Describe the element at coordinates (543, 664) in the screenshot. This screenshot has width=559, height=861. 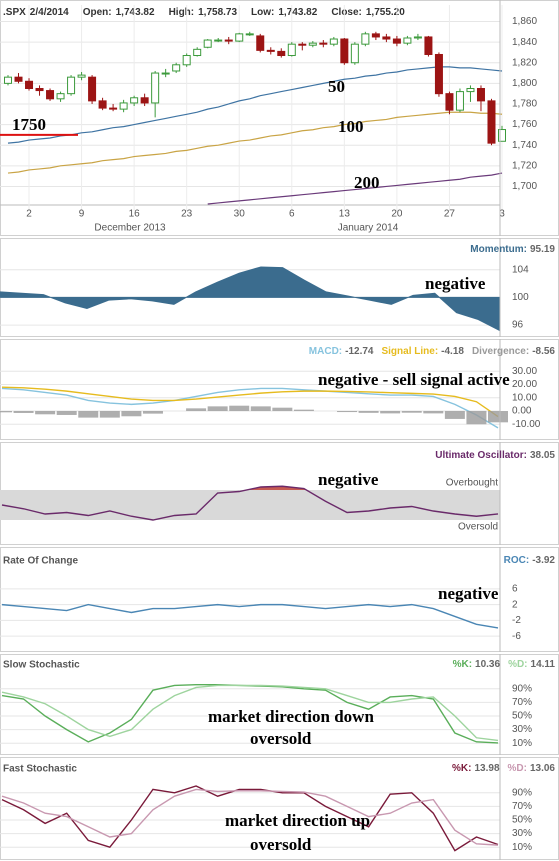
I see `legend-value: 14.11` at that location.